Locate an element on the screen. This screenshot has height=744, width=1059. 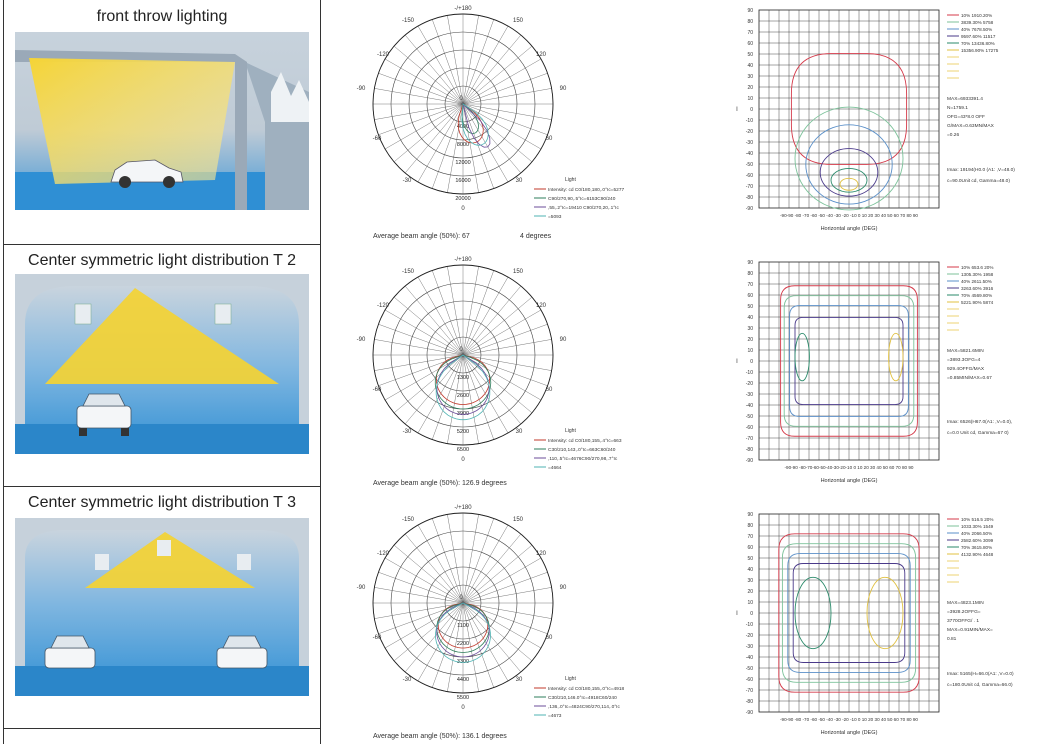
polar-radius-label: 6500 is located at coordinates (463, 450).